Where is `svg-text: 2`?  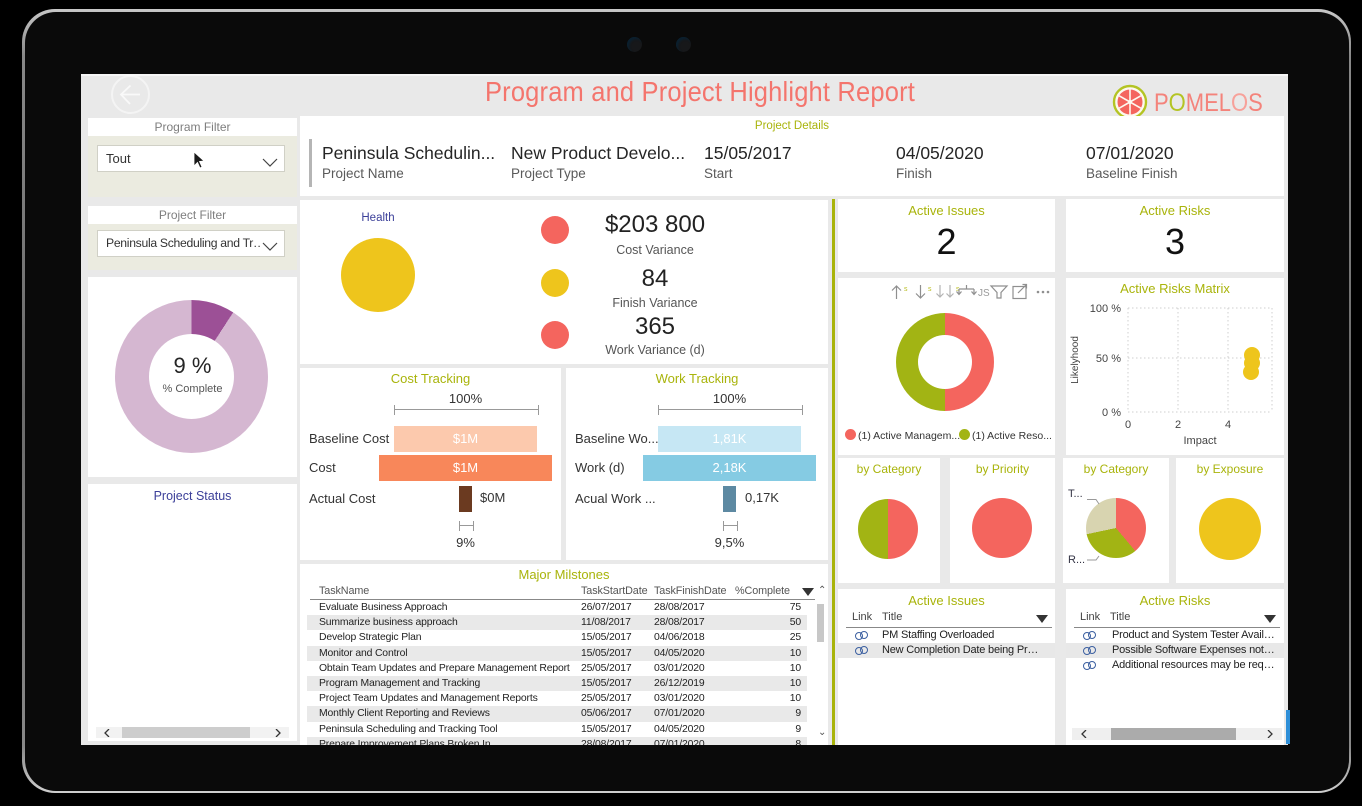
svg-text: 2 is located at coordinates (1178, 425).